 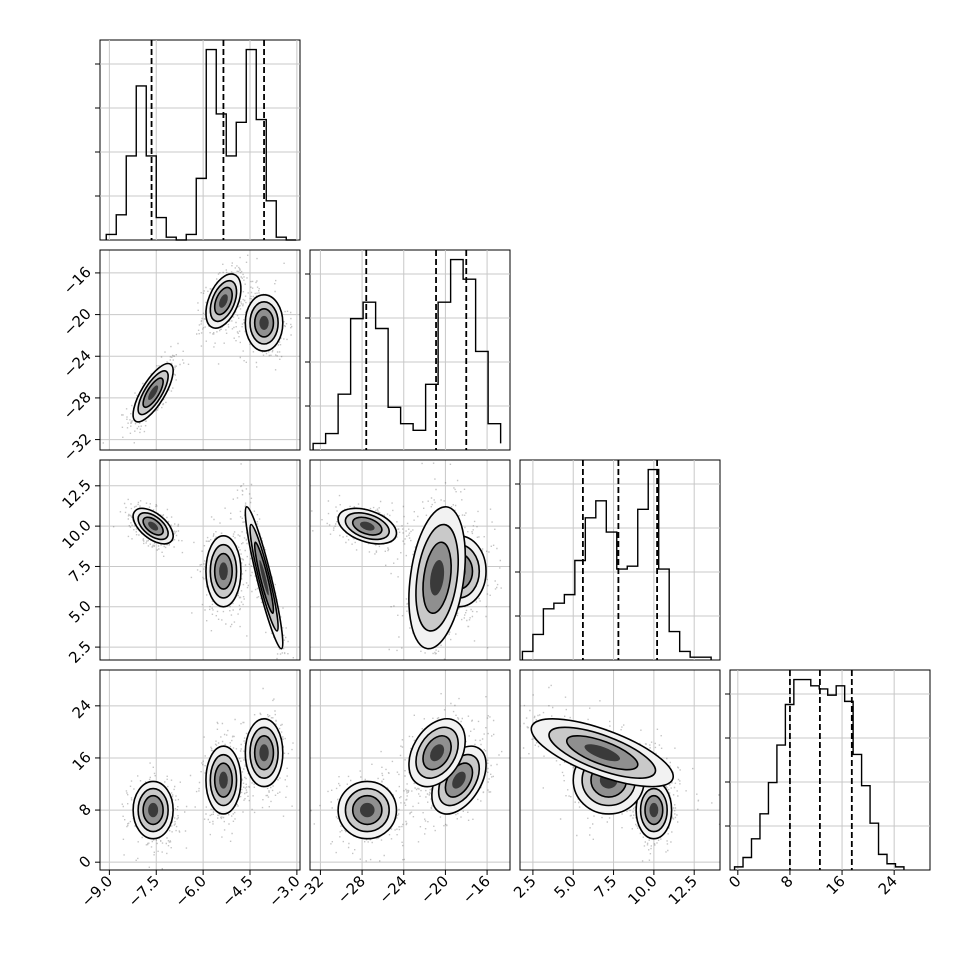 I want to click on x-tick-label: −6.0, so click(x=190, y=891).